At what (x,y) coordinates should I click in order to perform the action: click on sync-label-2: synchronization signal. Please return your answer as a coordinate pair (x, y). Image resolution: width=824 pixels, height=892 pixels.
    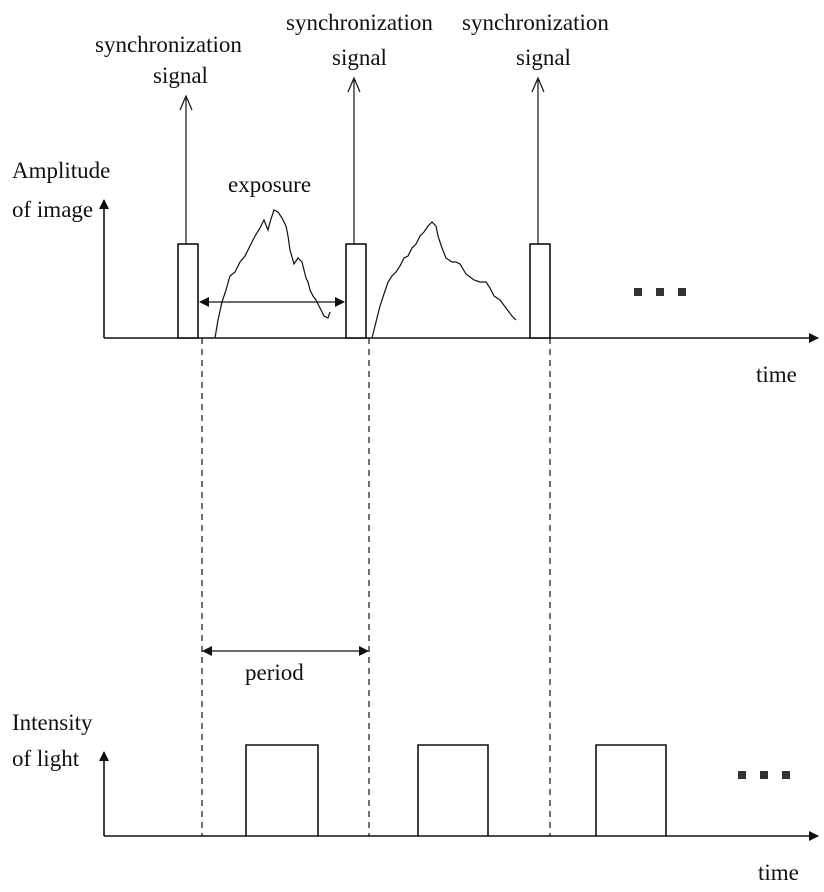
    Looking at the image, I should click on (359, 40).